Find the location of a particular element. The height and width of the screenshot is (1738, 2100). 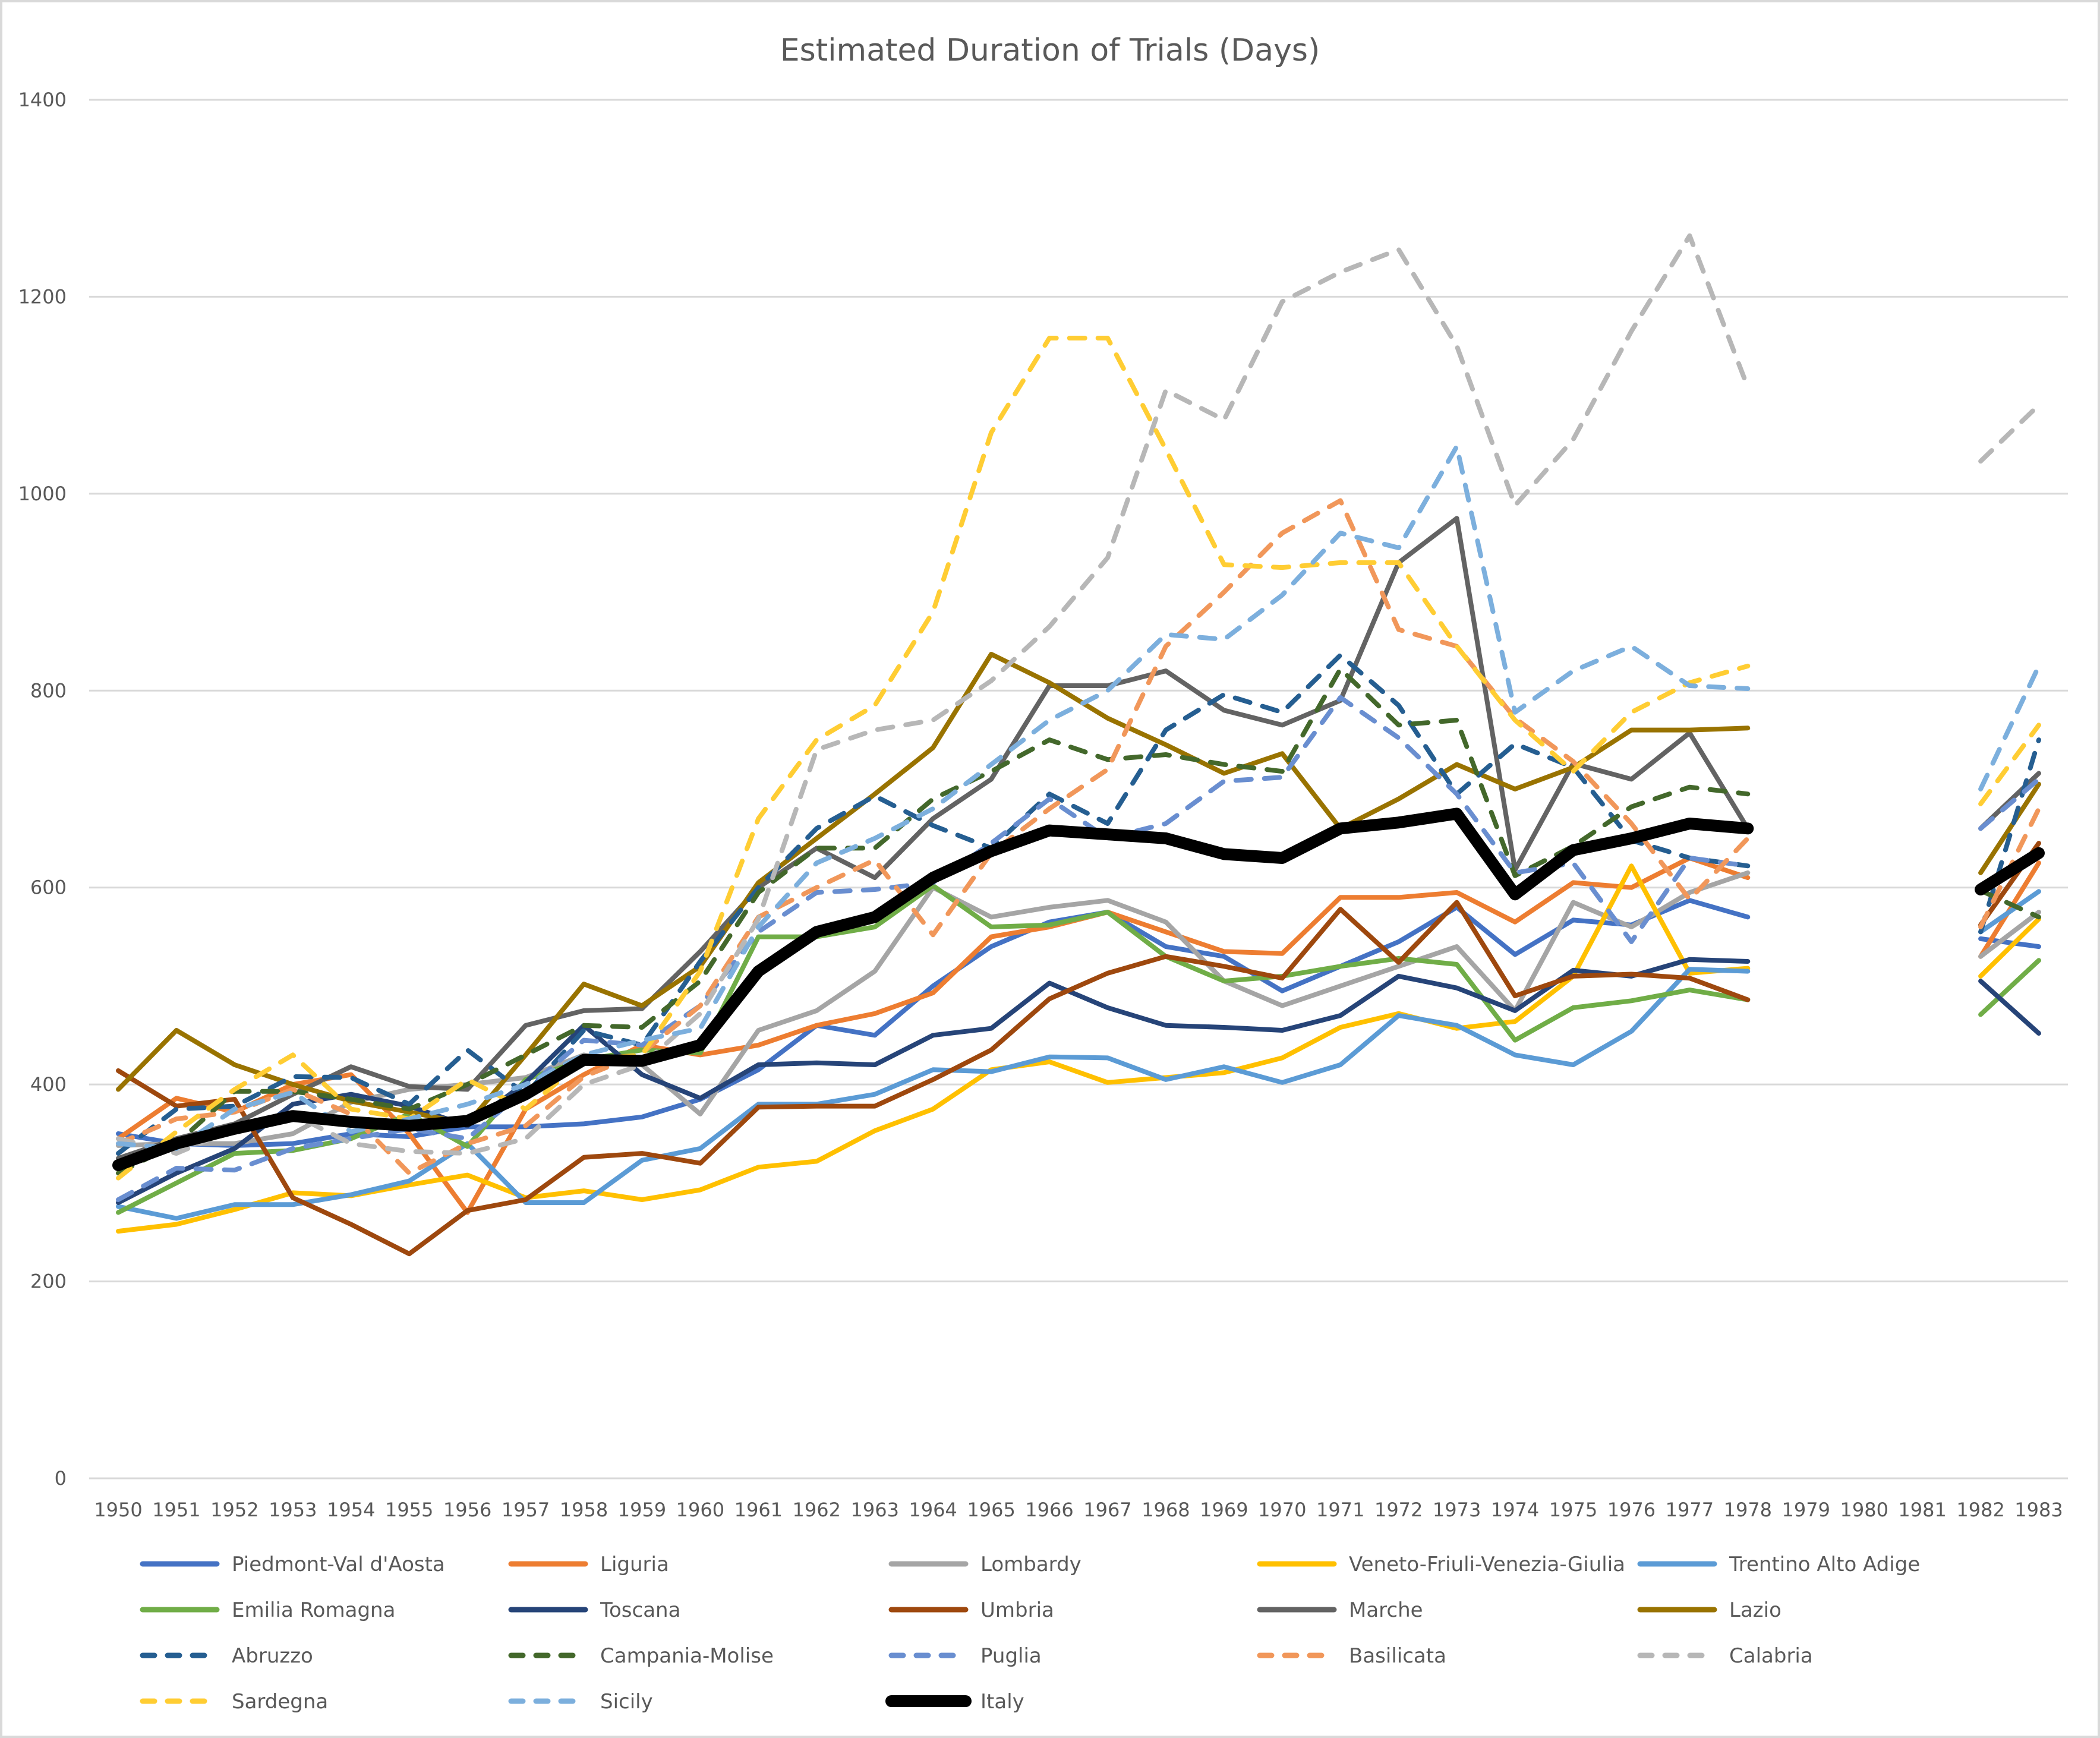

x-tick-label: 1967 is located at coordinates (1107, 1510).